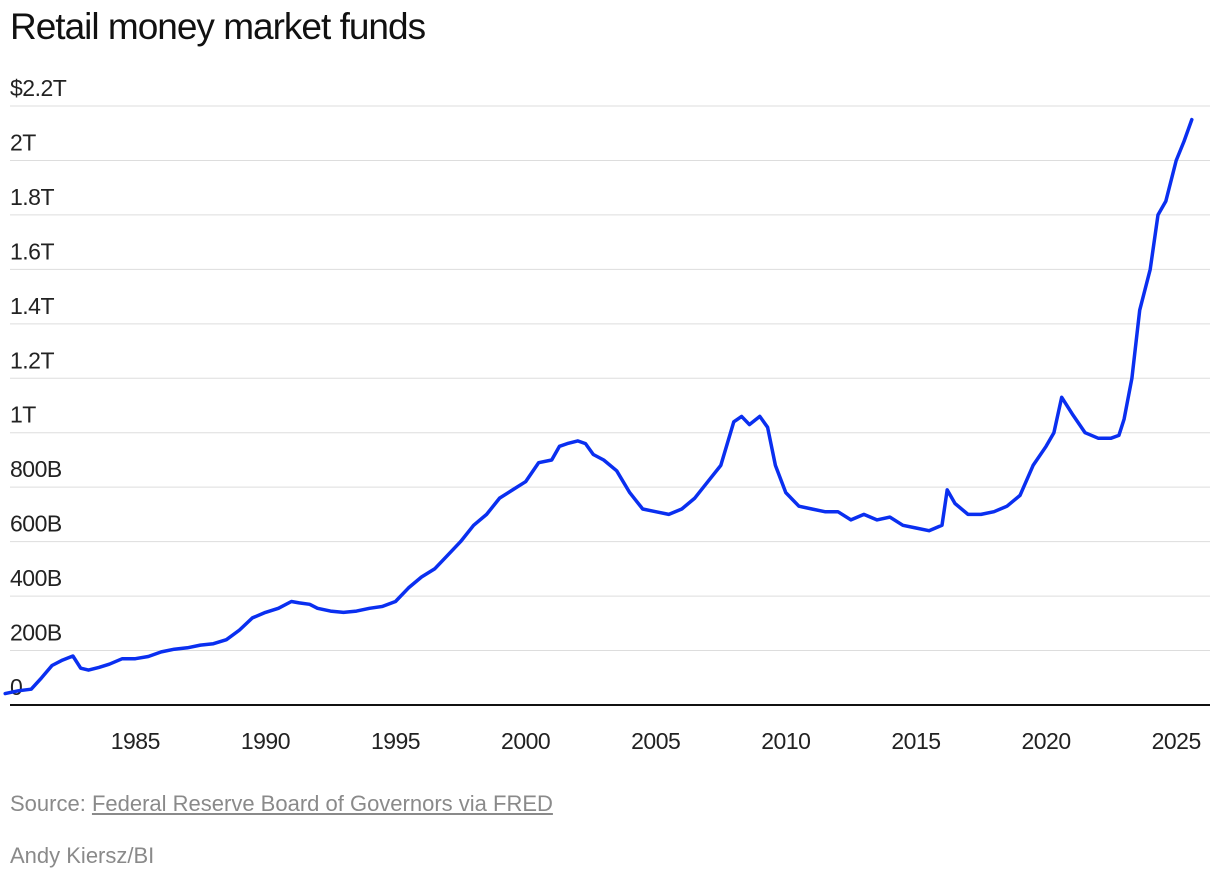 This screenshot has width=1220, height=880. Describe the element at coordinates (1045, 741) in the screenshot. I see `x-tick-label: 2020` at that location.